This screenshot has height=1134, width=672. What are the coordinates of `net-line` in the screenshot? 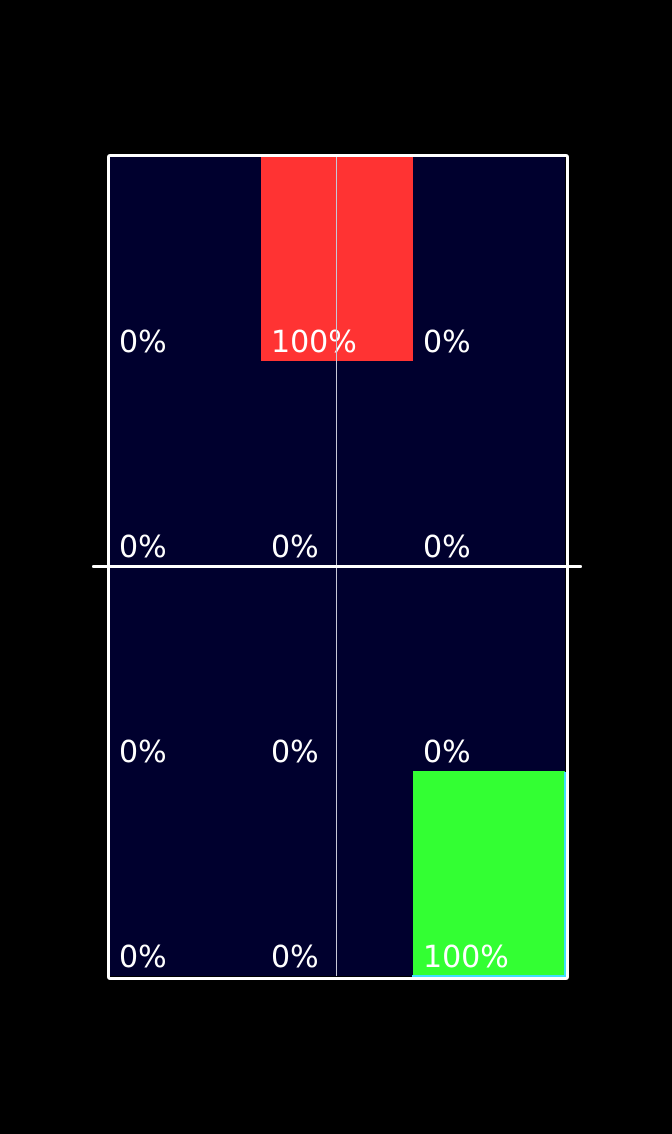 It's located at (337, 566).